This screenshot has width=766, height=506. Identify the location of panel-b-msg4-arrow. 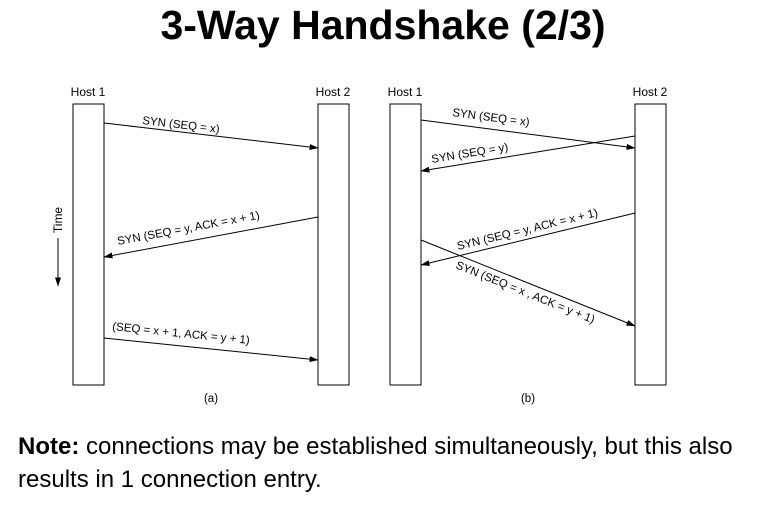
(528, 283).